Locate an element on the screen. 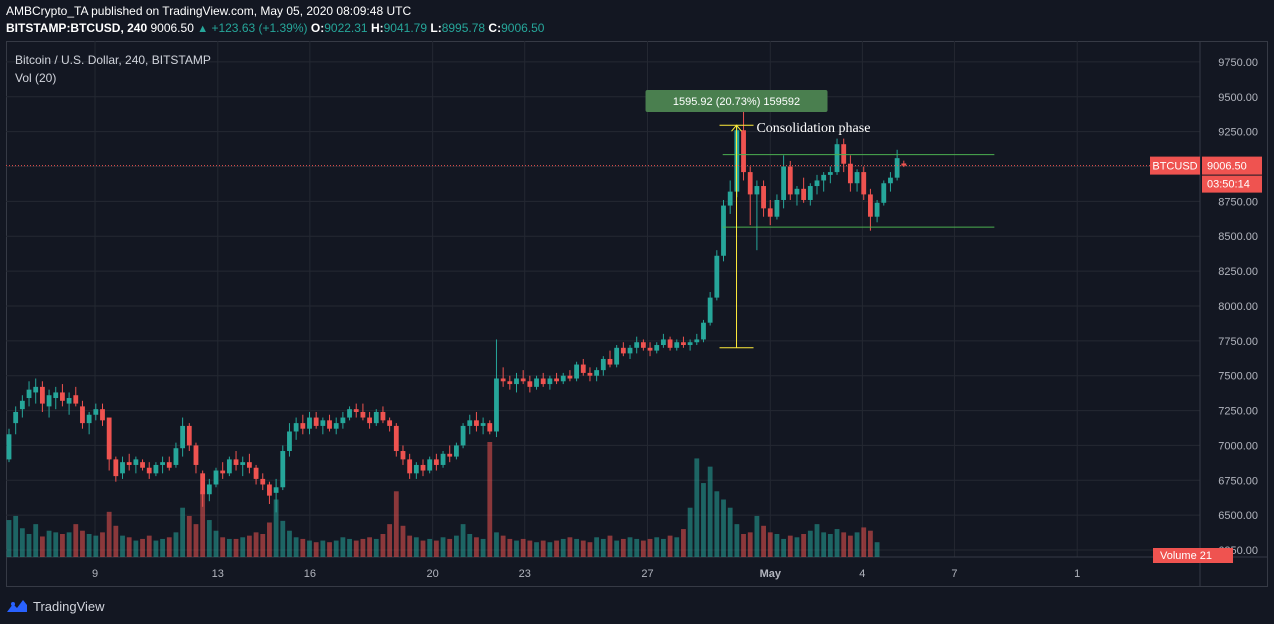 The image size is (1274, 624). price-tick-label: 9250.00 is located at coordinates (1238, 133).